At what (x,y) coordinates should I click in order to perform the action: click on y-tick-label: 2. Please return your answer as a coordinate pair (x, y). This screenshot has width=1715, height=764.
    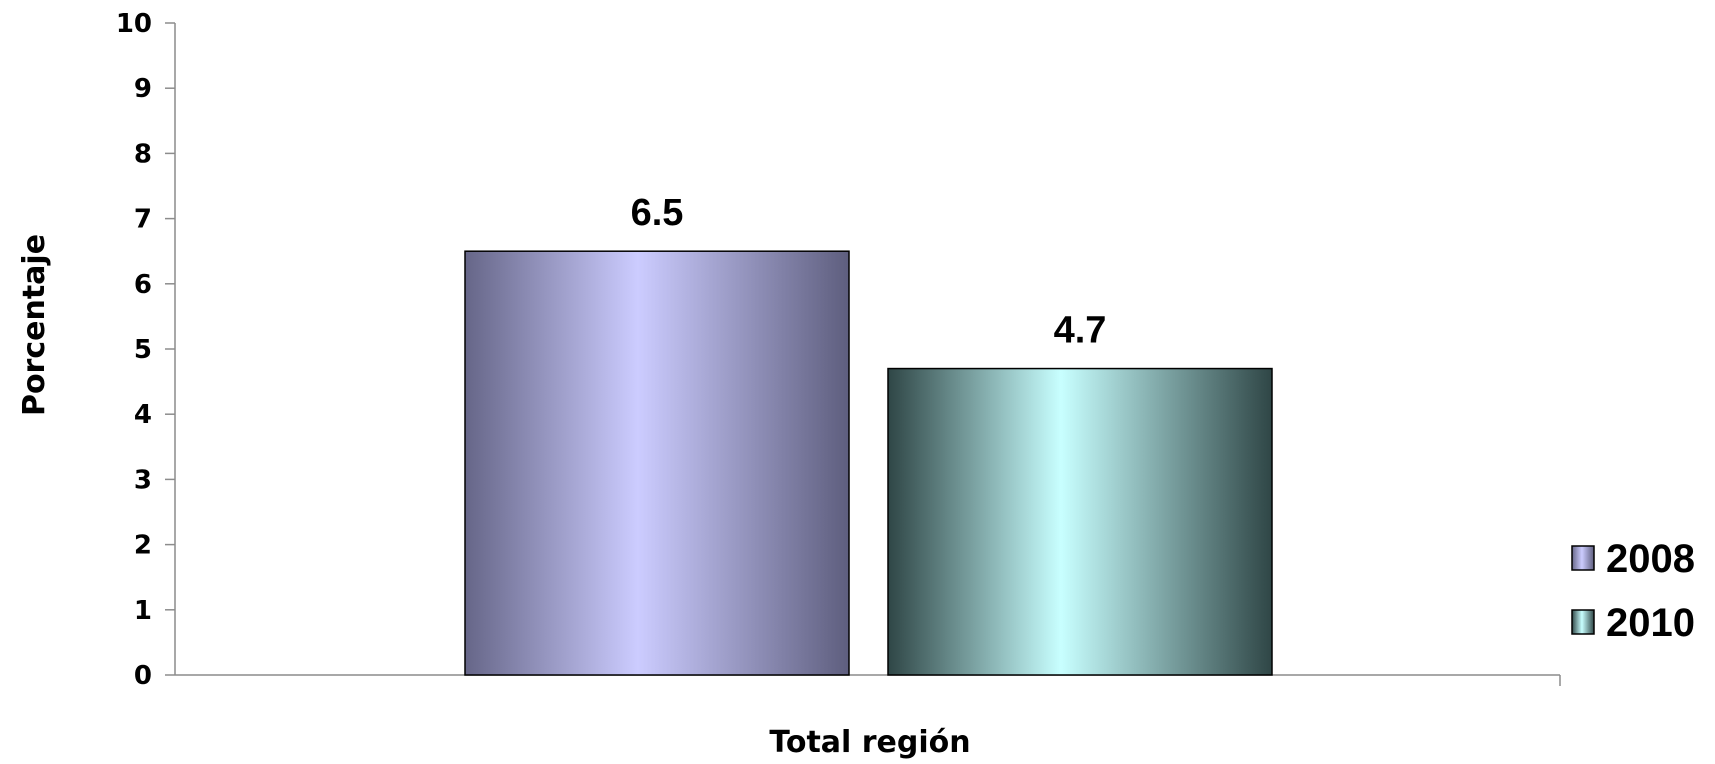
    Looking at the image, I should click on (143, 546).